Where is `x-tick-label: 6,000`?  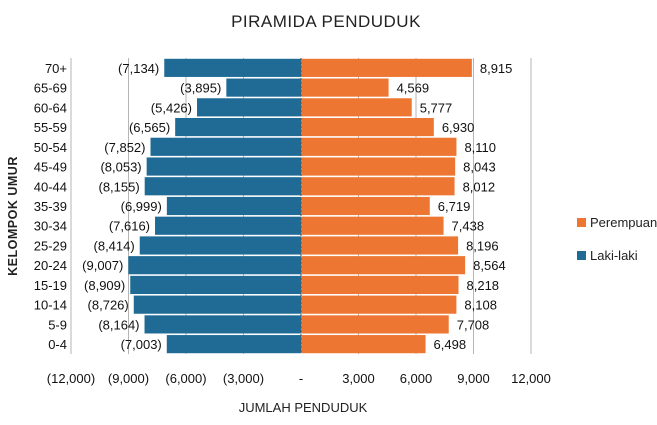
x-tick-label: 6,000 is located at coordinates (416, 378).